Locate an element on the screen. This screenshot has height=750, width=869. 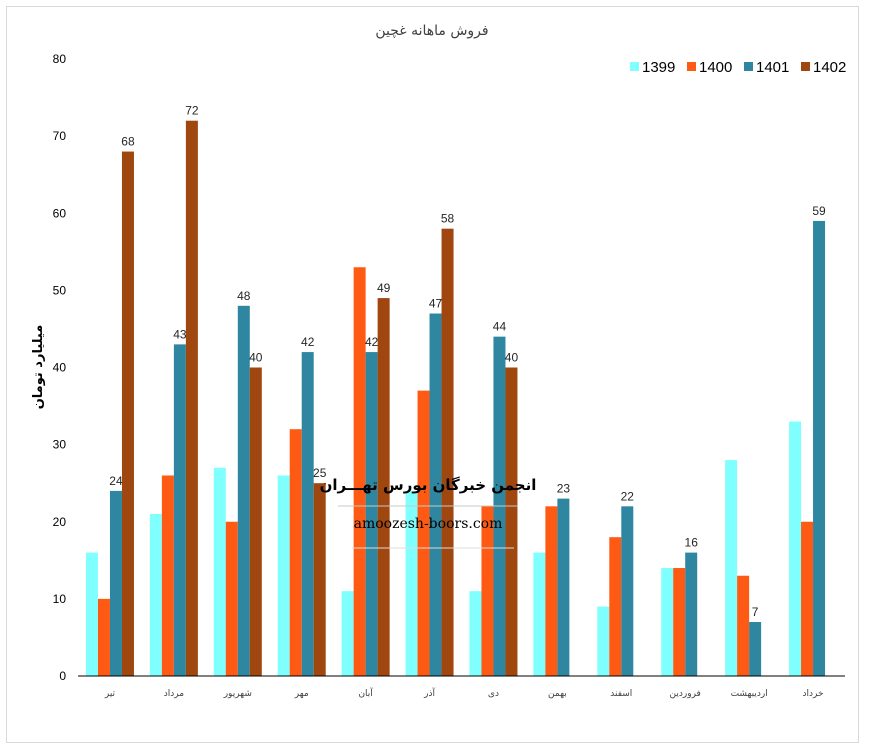
legend-label: 1401 is located at coordinates (772, 67).